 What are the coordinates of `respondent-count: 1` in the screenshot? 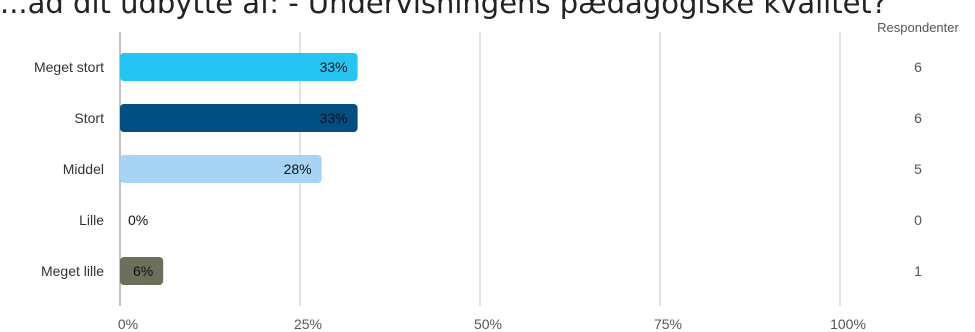 It's located at (918, 271).